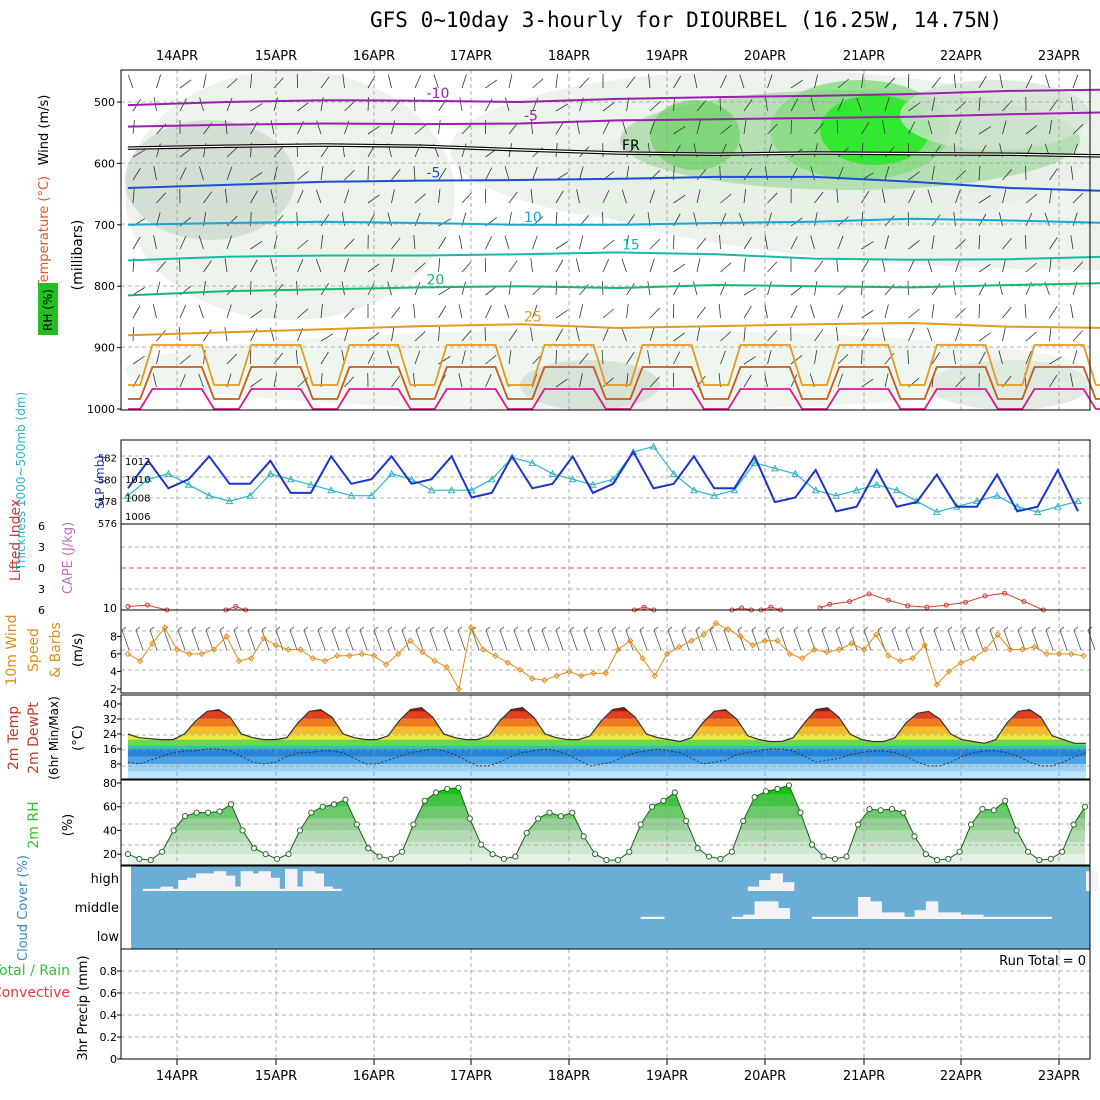  Describe the element at coordinates (107, 458) in the screenshot. I see `thickness-tick-label: 582` at that location.